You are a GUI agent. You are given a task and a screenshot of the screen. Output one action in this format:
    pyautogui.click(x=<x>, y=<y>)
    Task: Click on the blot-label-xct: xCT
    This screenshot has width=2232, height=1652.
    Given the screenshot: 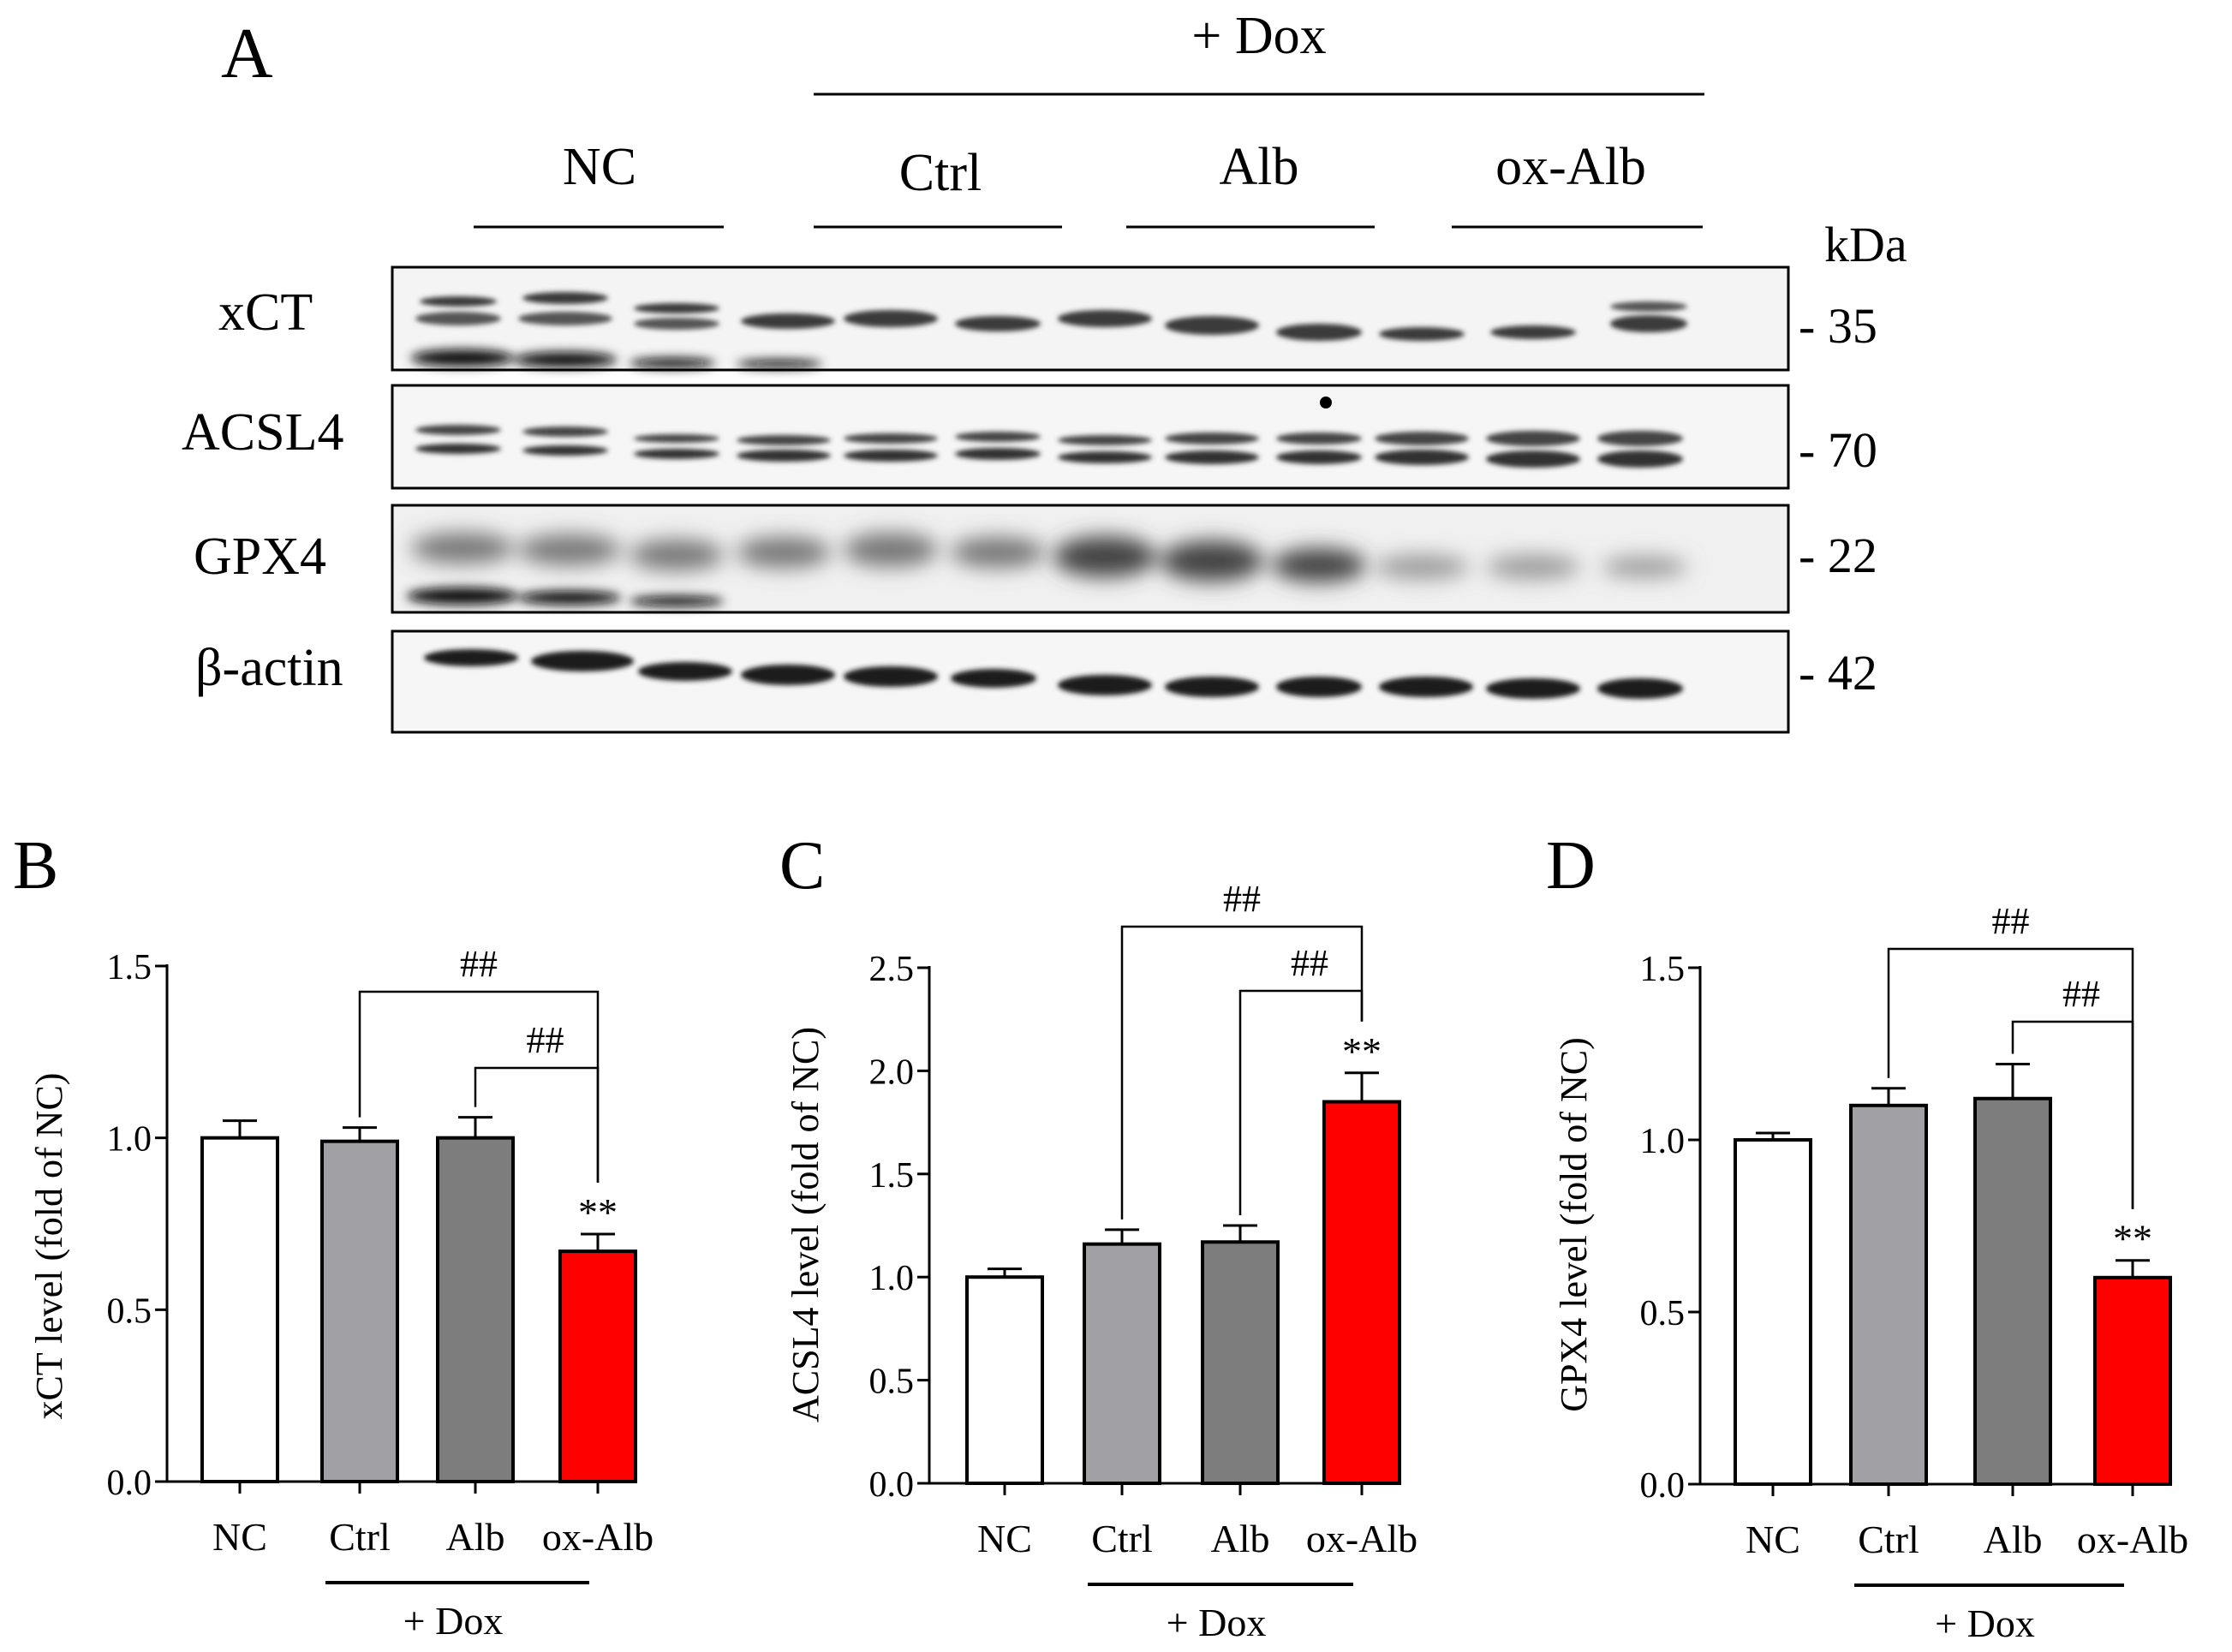 What is the action you would take?
    pyautogui.click(x=265, y=312)
    